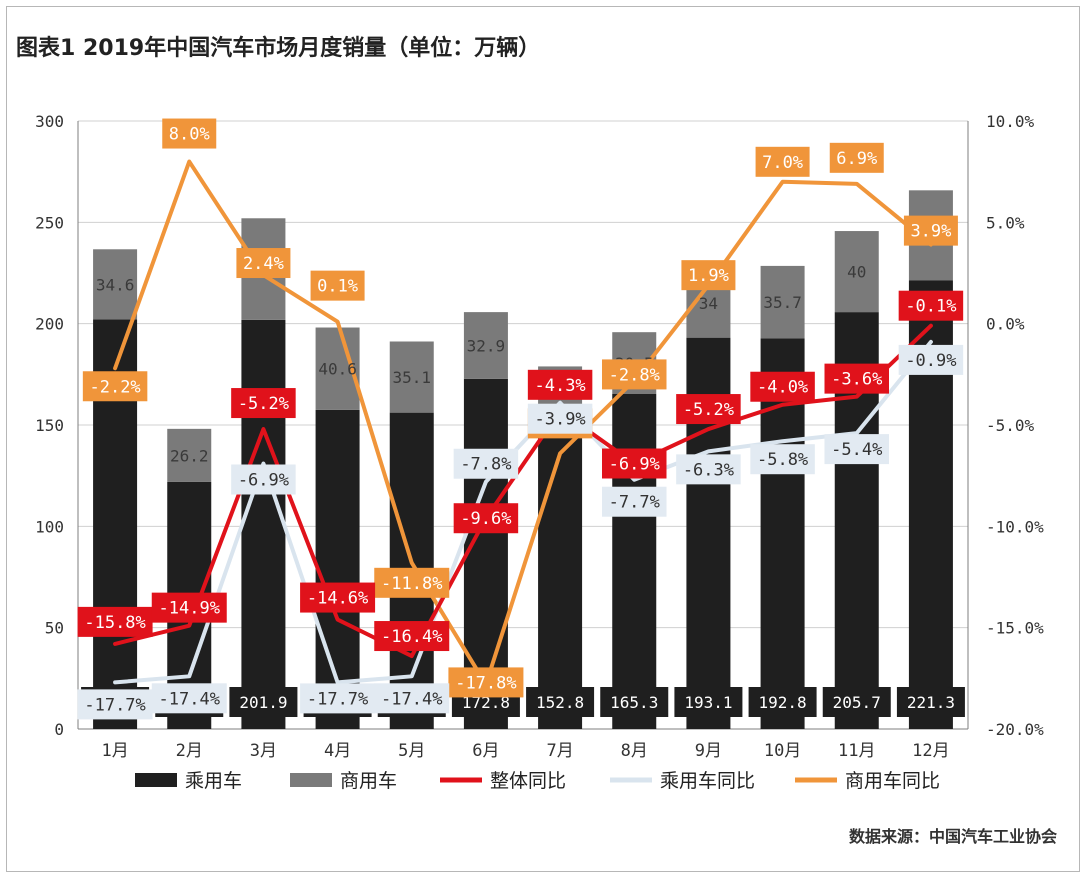  I want to click on passenger-value-label: 165.3, so click(634, 702).